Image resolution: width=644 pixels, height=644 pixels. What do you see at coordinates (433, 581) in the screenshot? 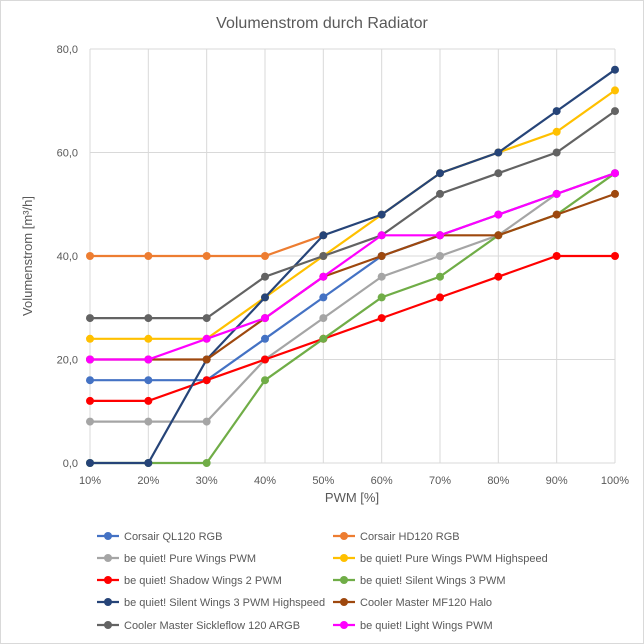
I see `legend-label: be quiet! Silent Wings 3 PWM` at bounding box center [433, 581].